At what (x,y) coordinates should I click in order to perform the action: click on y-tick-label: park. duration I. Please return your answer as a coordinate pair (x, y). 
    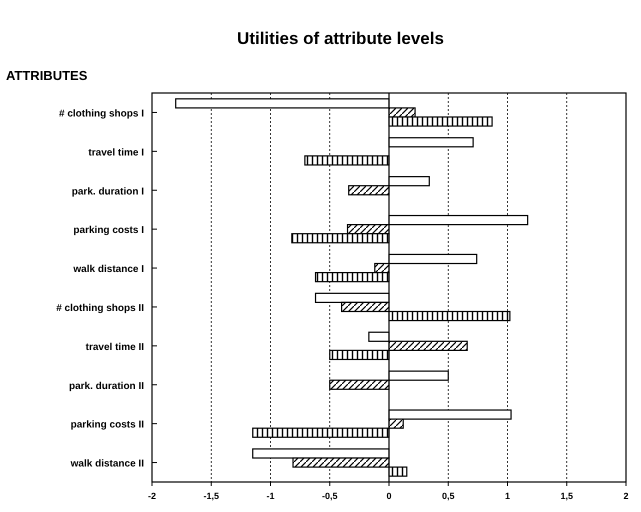
    Looking at the image, I should click on (108, 192).